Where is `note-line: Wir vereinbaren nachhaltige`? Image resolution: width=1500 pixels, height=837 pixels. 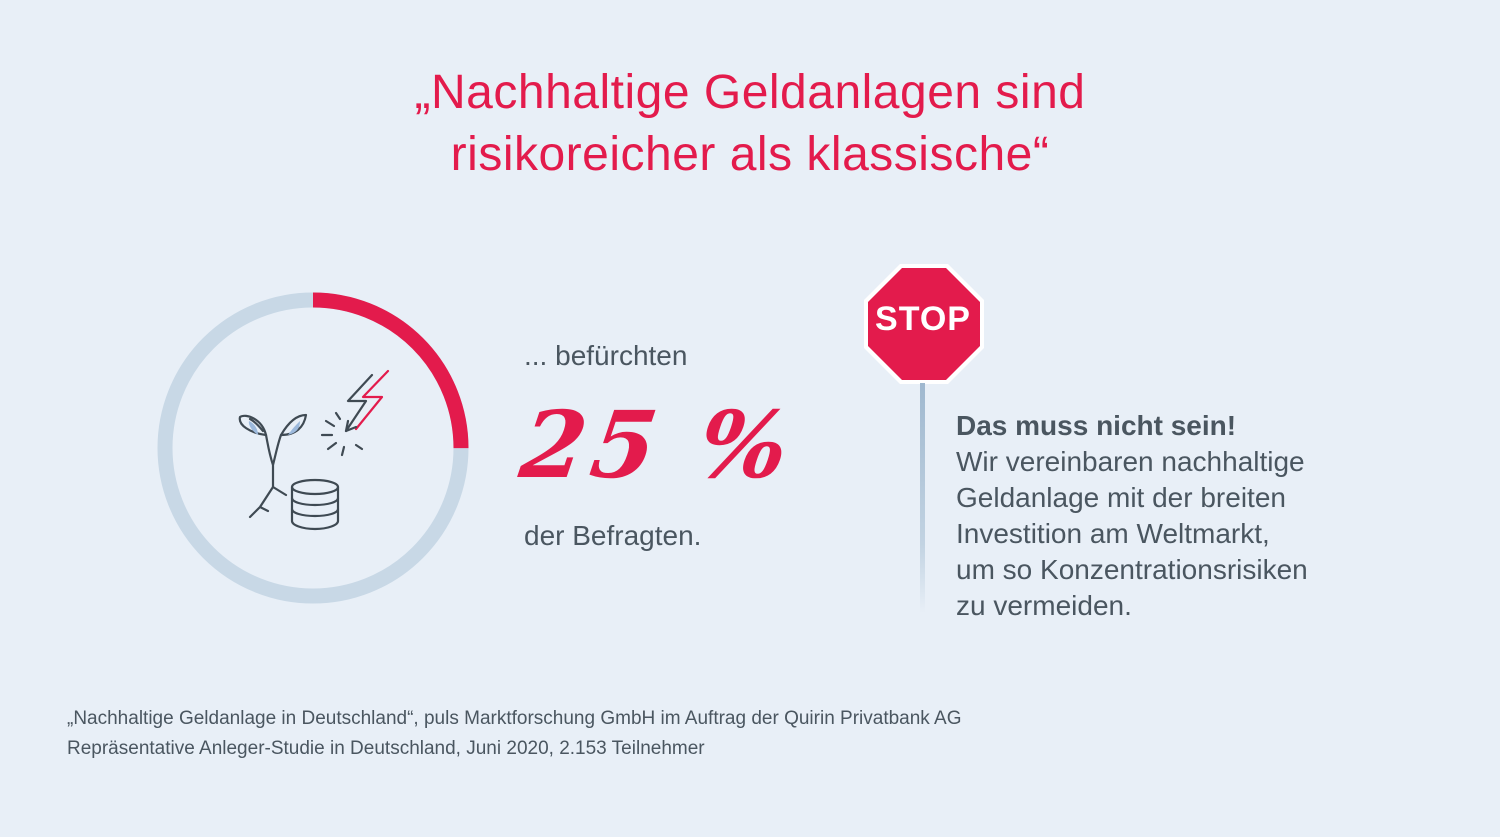
note-line: Wir vereinbaren nachhaltige is located at coordinates (1130, 461).